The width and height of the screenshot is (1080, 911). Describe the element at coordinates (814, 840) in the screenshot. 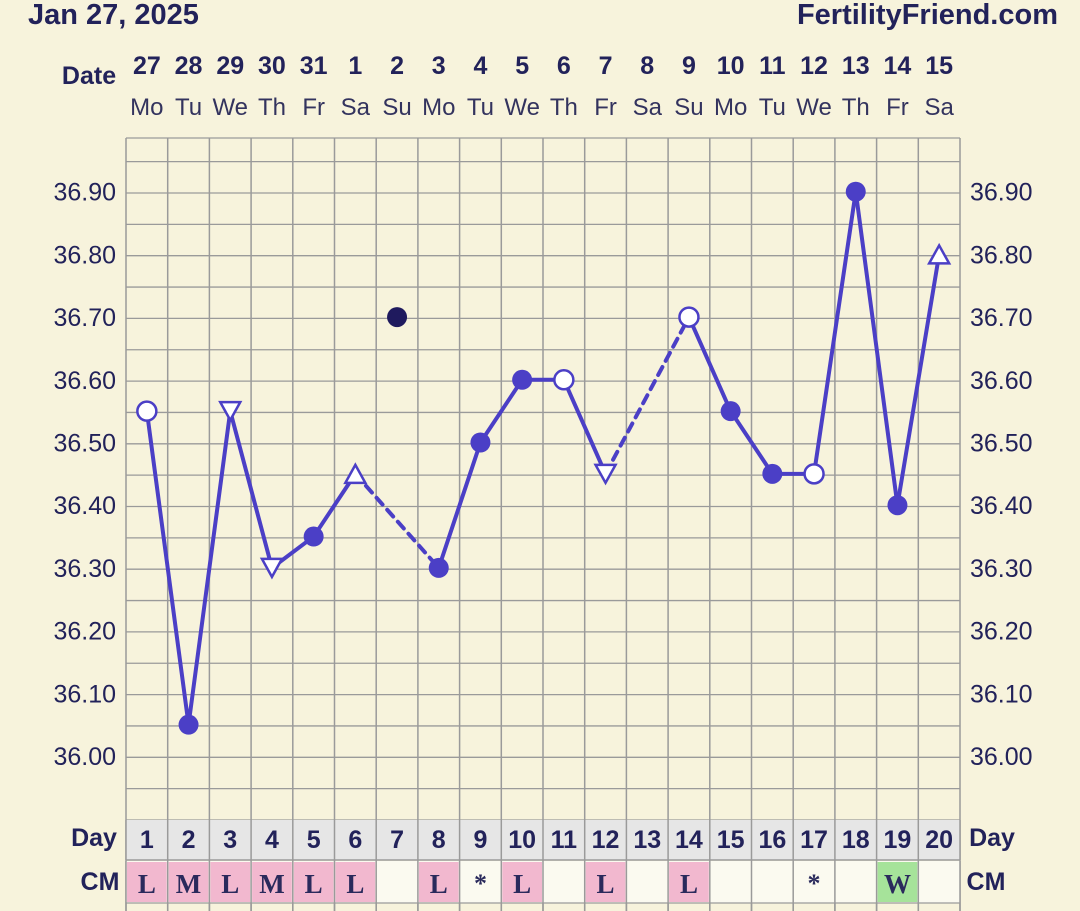

I see `cycle-day-number: 17` at that location.